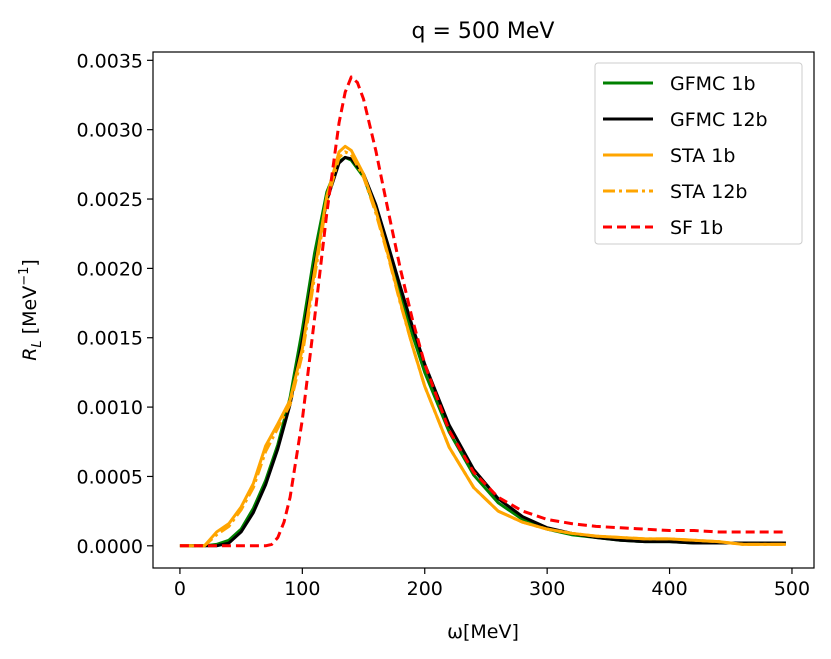 Image resolution: width=831 pixels, height=659 pixels. Describe the element at coordinates (708, 192) in the screenshot. I see `legend-label: STA 12b` at that location.